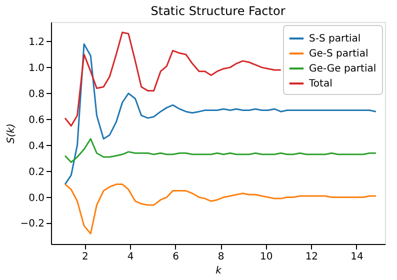 The image size is (397, 280). What do you see at coordinates (218, 11) in the screenshot?
I see `chart-title: Static Structure Factor` at bounding box center [218, 11].